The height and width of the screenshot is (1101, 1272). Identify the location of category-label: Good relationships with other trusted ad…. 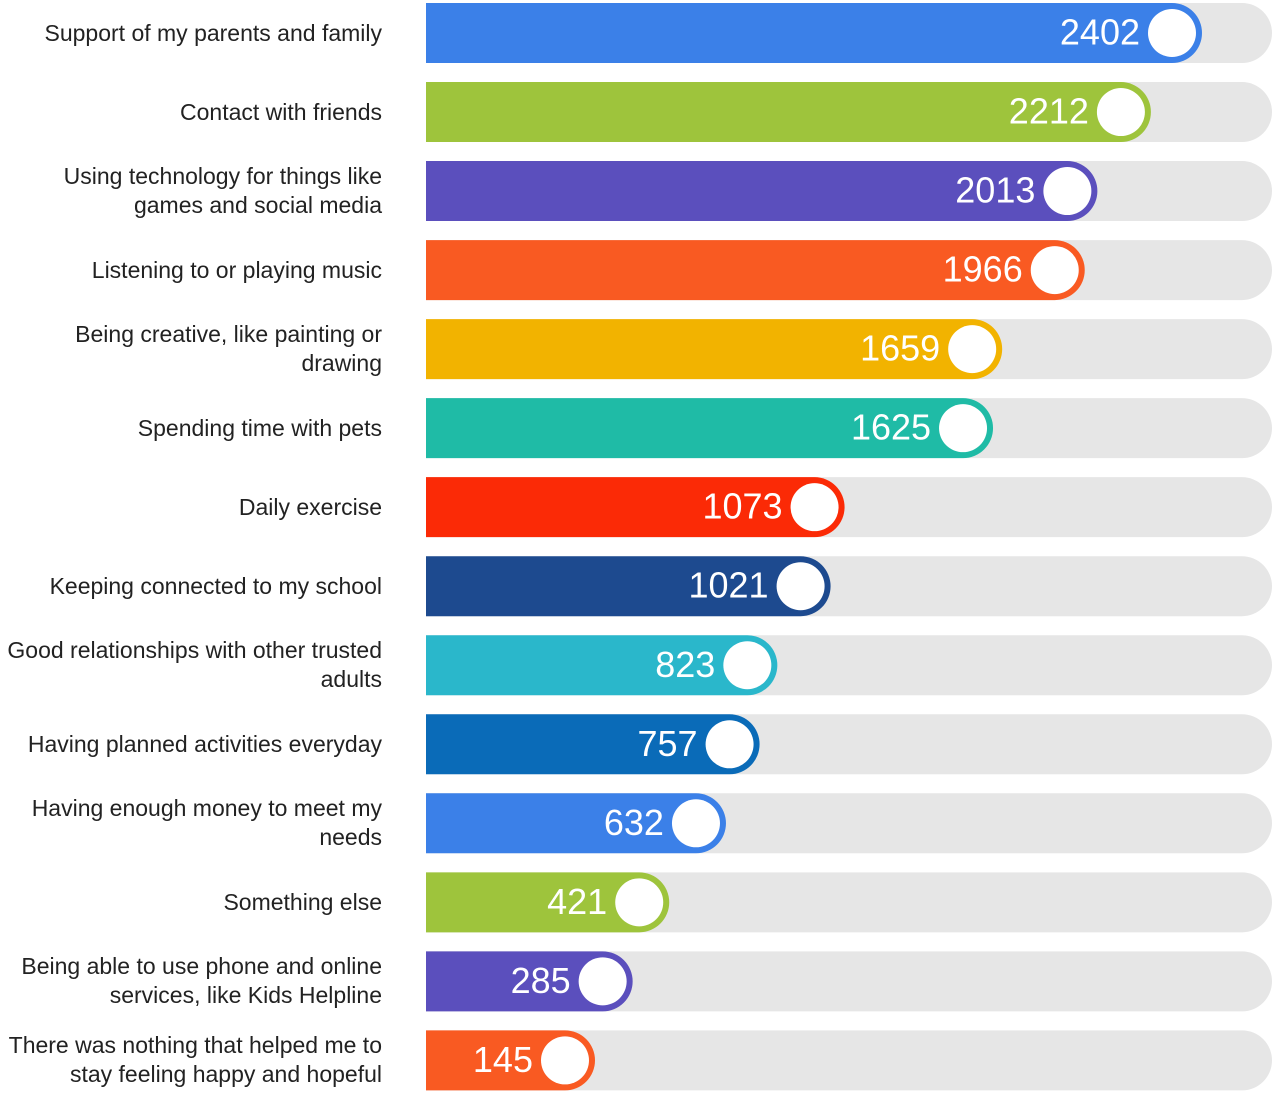
(194, 665).